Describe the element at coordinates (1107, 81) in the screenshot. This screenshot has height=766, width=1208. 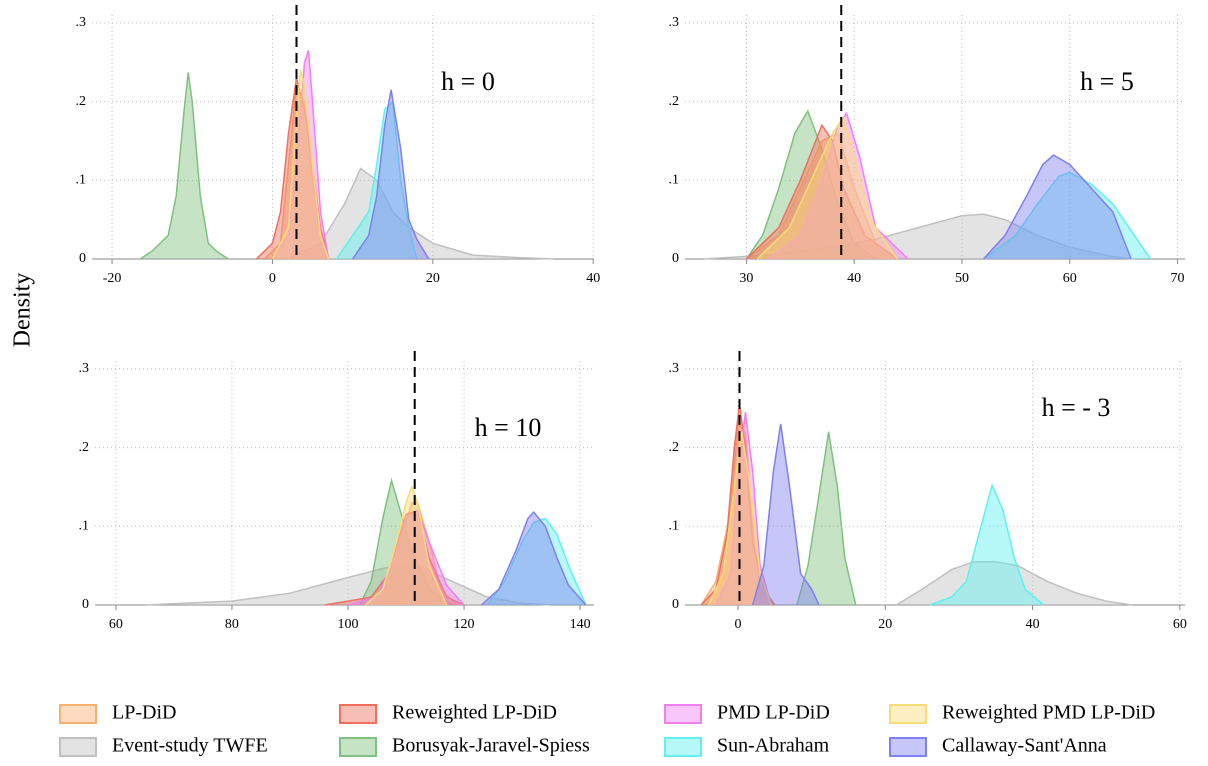
I see `annotation: h = 5` at that location.